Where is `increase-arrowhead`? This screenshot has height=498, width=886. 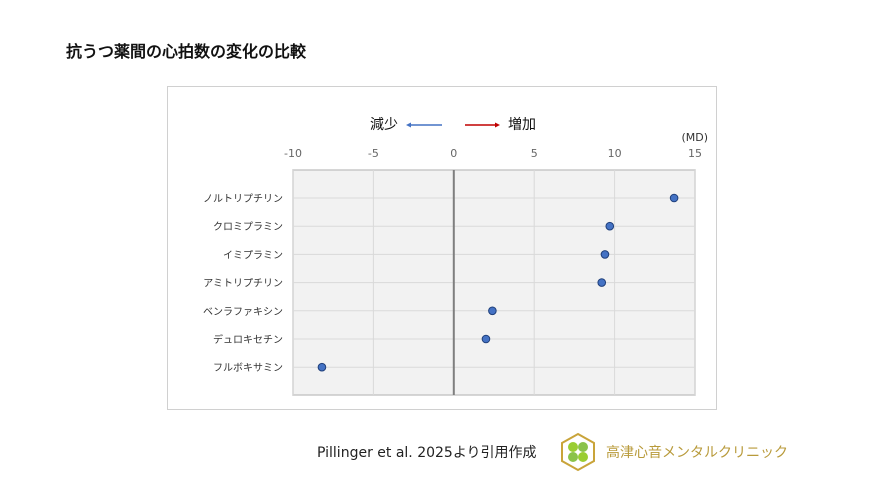 increase-arrowhead is located at coordinates (497, 125).